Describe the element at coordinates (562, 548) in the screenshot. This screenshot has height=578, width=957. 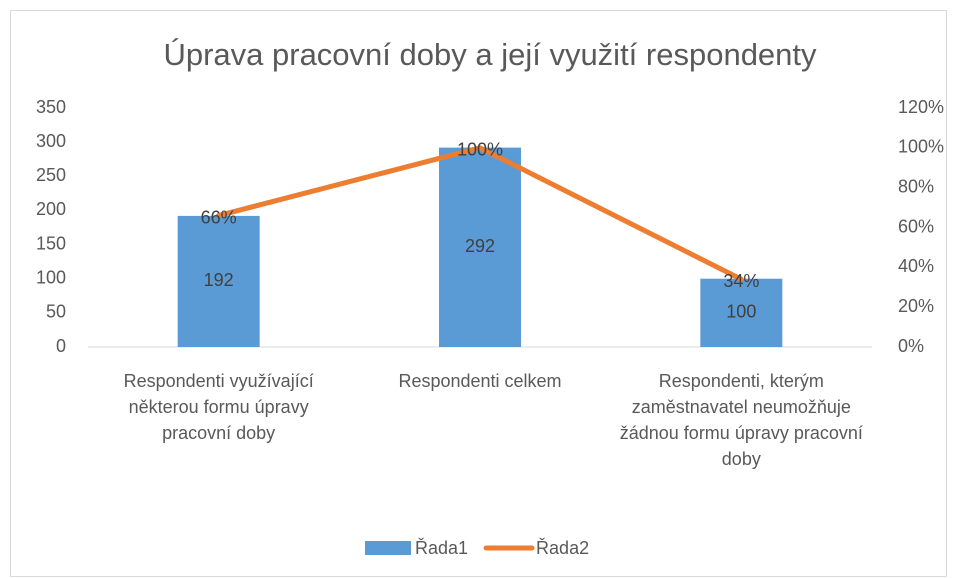
I see `legend-label: Řada2` at that location.